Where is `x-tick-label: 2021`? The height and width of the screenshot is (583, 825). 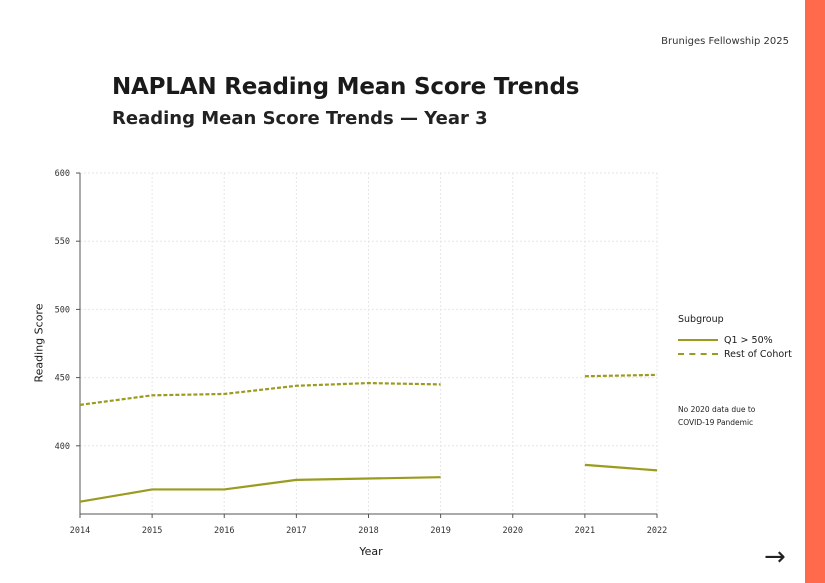 x-tick-label: 2021 is located at coordinates (585, 531).